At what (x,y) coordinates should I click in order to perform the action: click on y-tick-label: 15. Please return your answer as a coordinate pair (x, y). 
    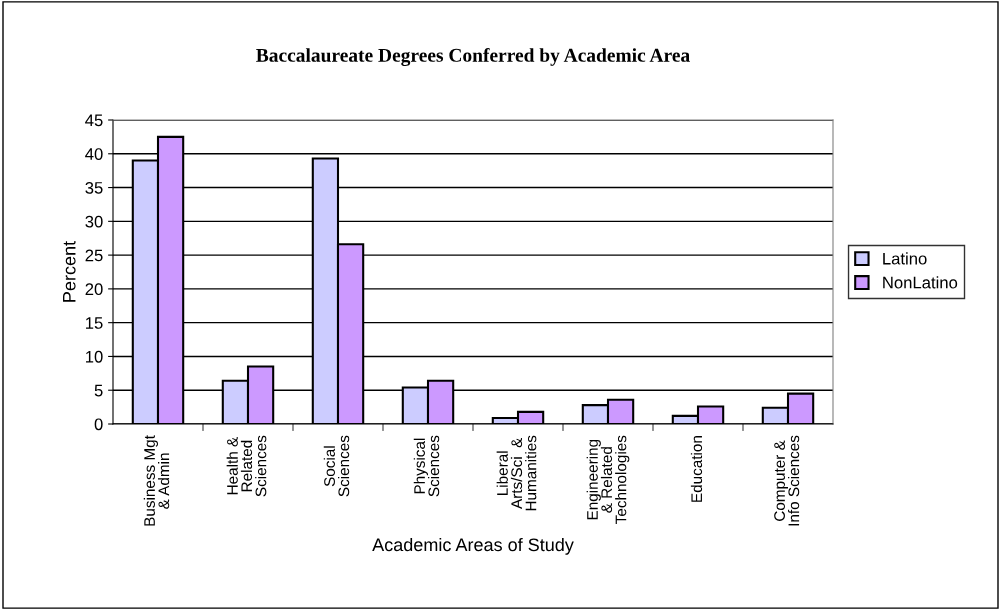
    Looking at the image, I should click on (94, 323).